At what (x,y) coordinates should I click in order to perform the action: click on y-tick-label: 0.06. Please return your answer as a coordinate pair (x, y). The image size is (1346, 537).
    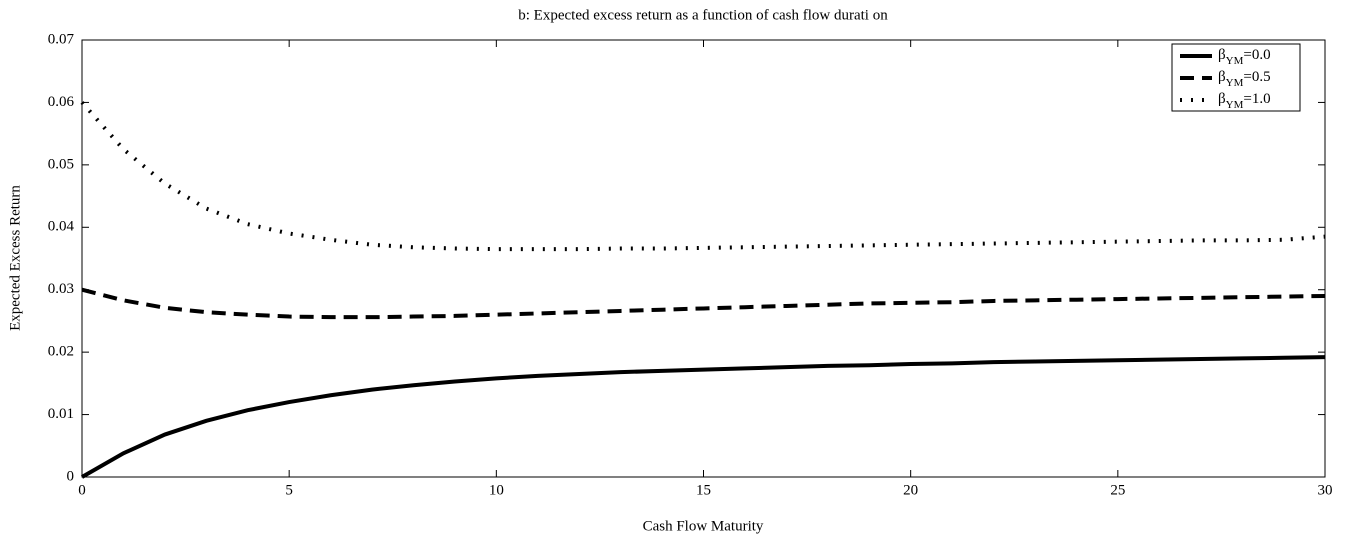
    Looking at the image, I should click on (61, 102).